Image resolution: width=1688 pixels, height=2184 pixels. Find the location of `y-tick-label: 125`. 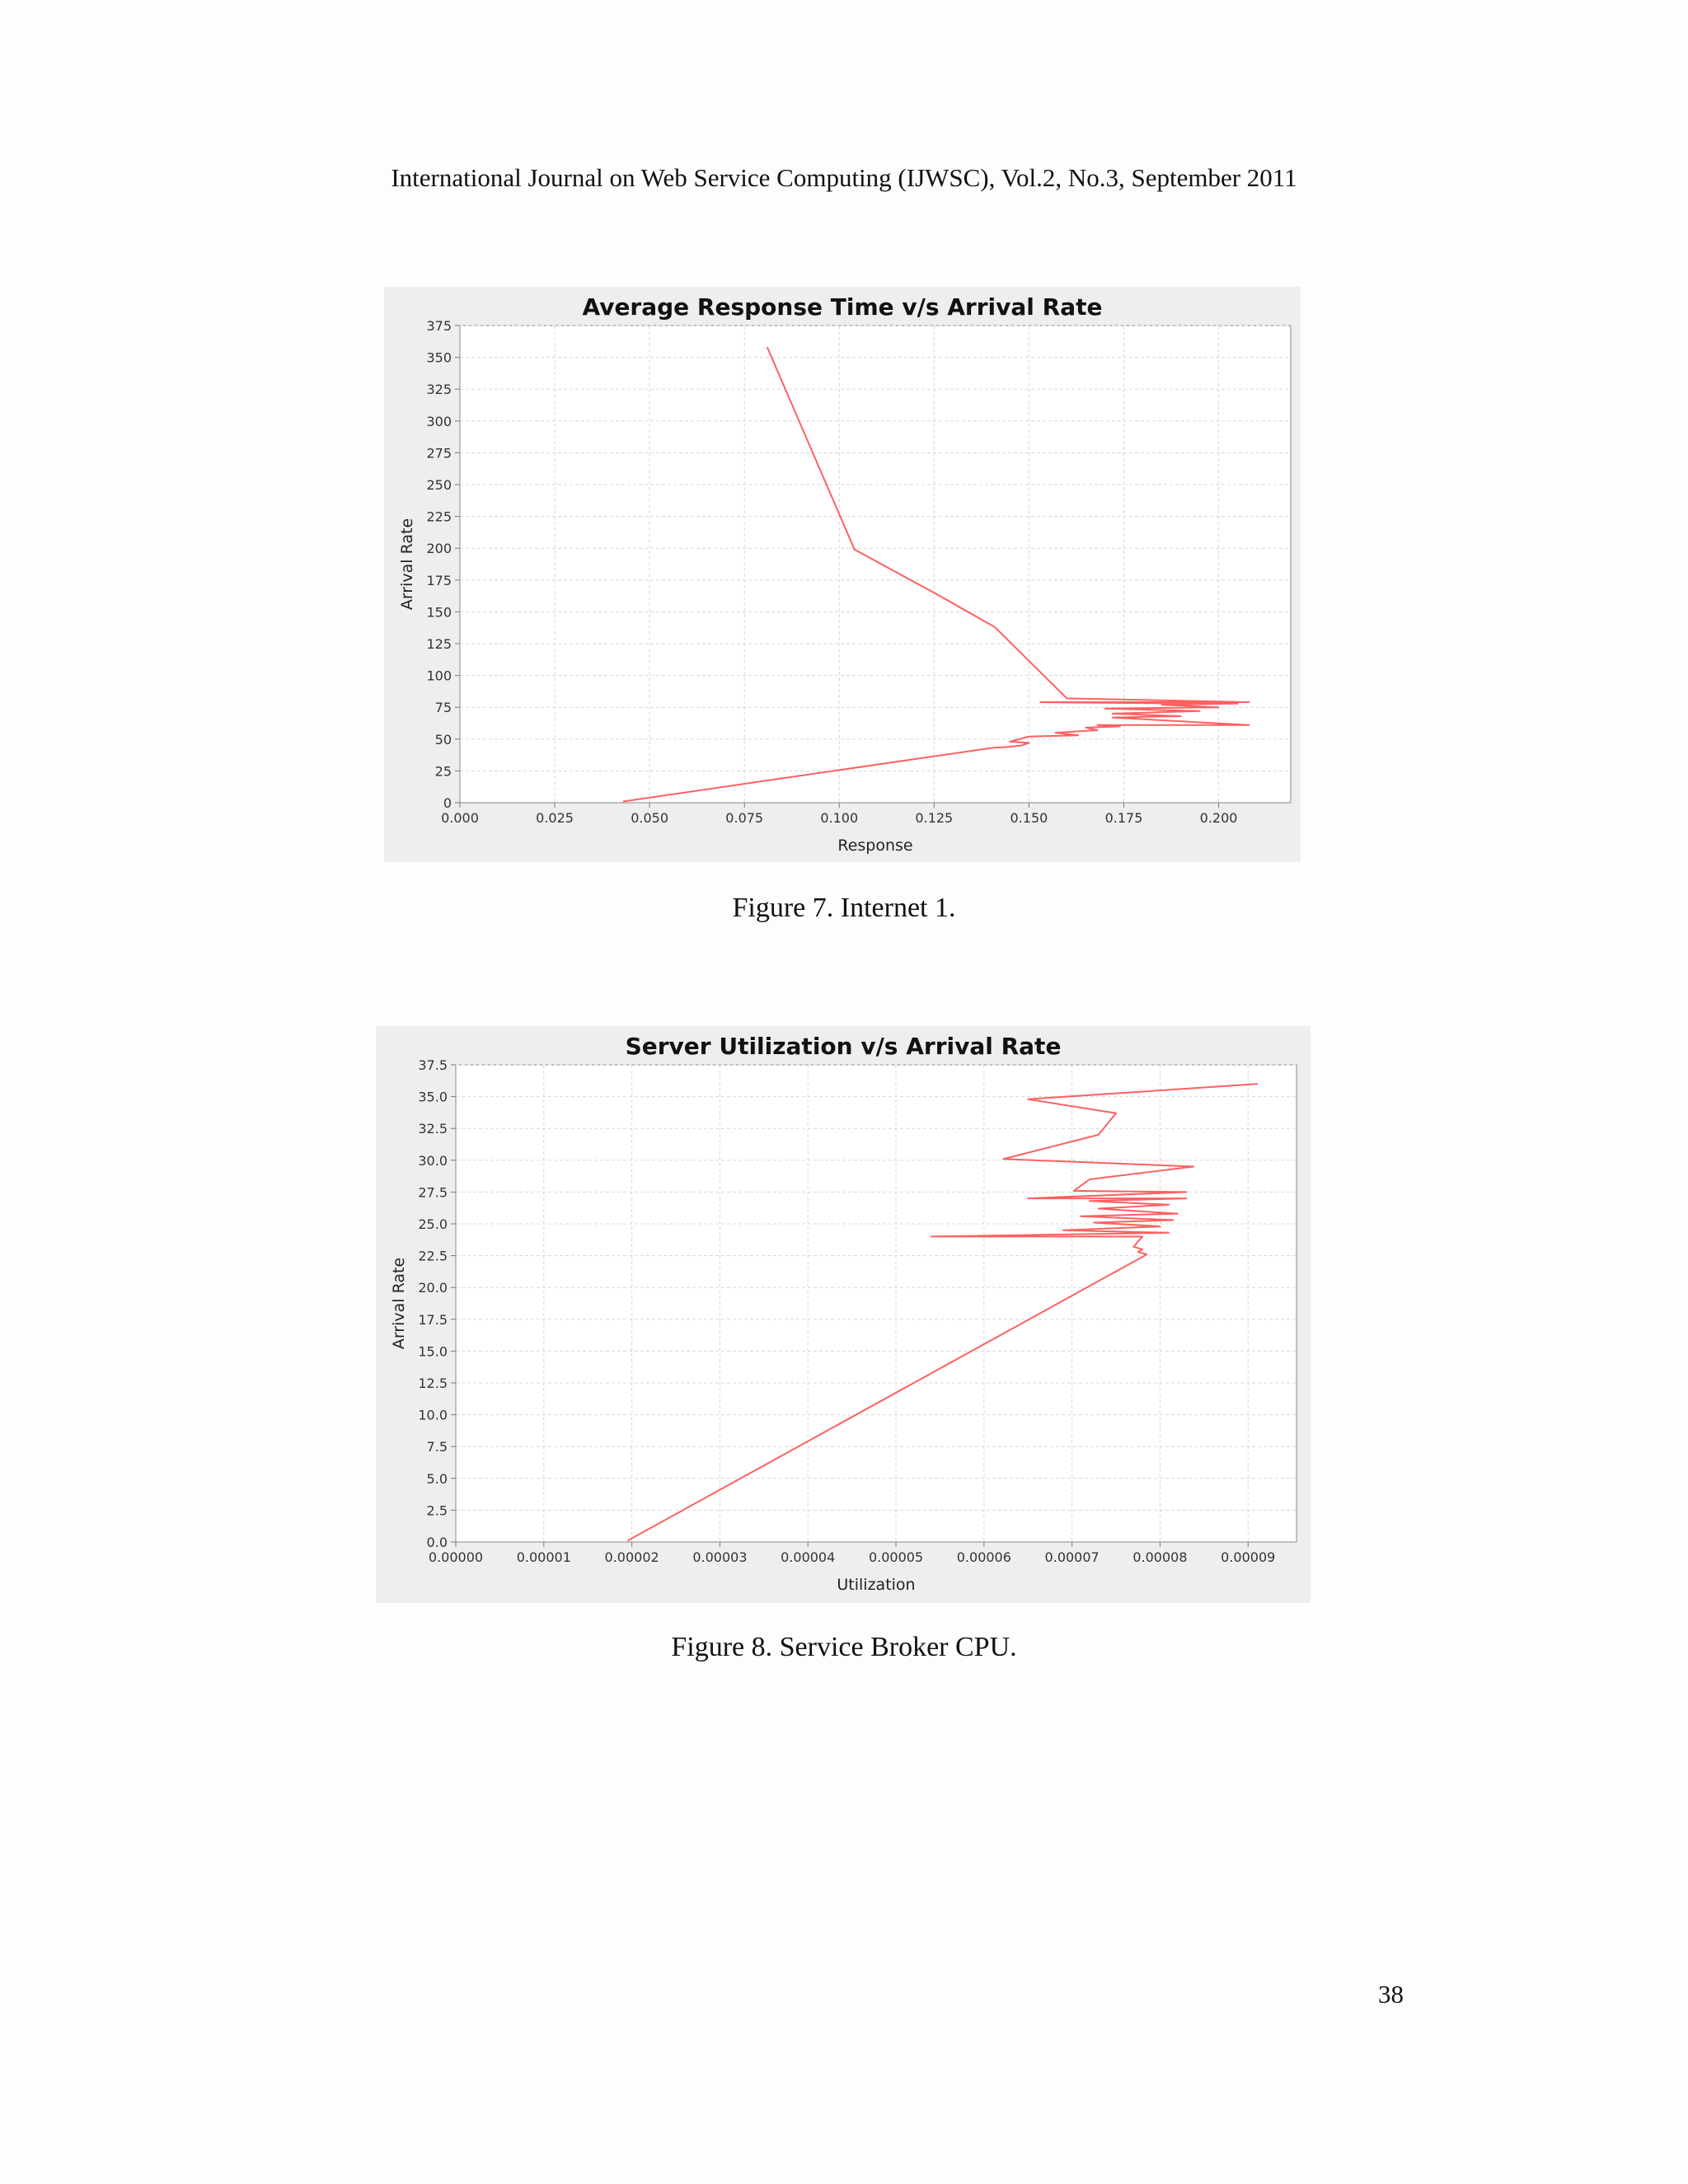

y-tick-label: 125 is located at coordinates (439, 644).